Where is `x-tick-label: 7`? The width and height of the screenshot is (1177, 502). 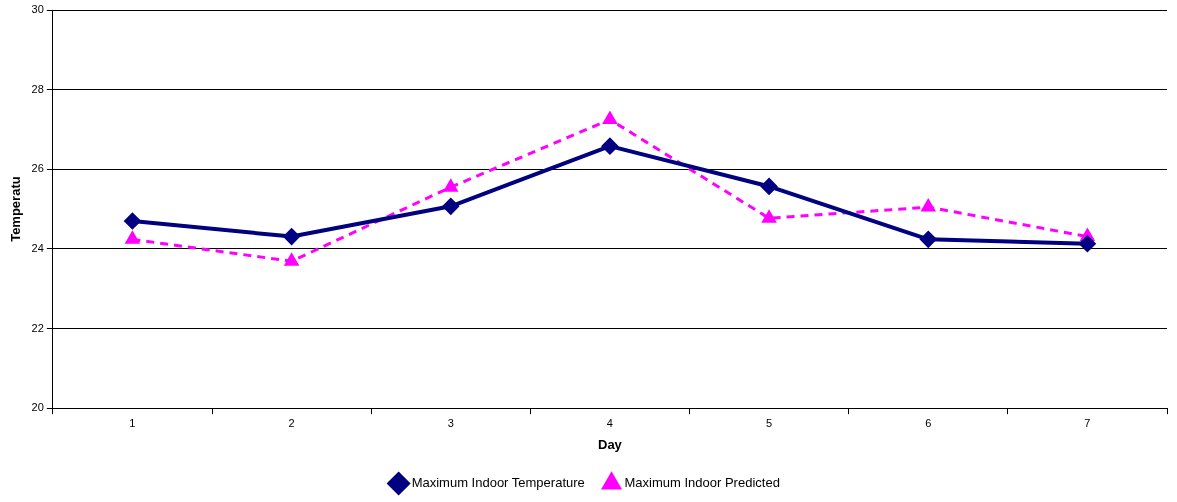 x-tick-label: 7 is located at coordinates (1087, 422).